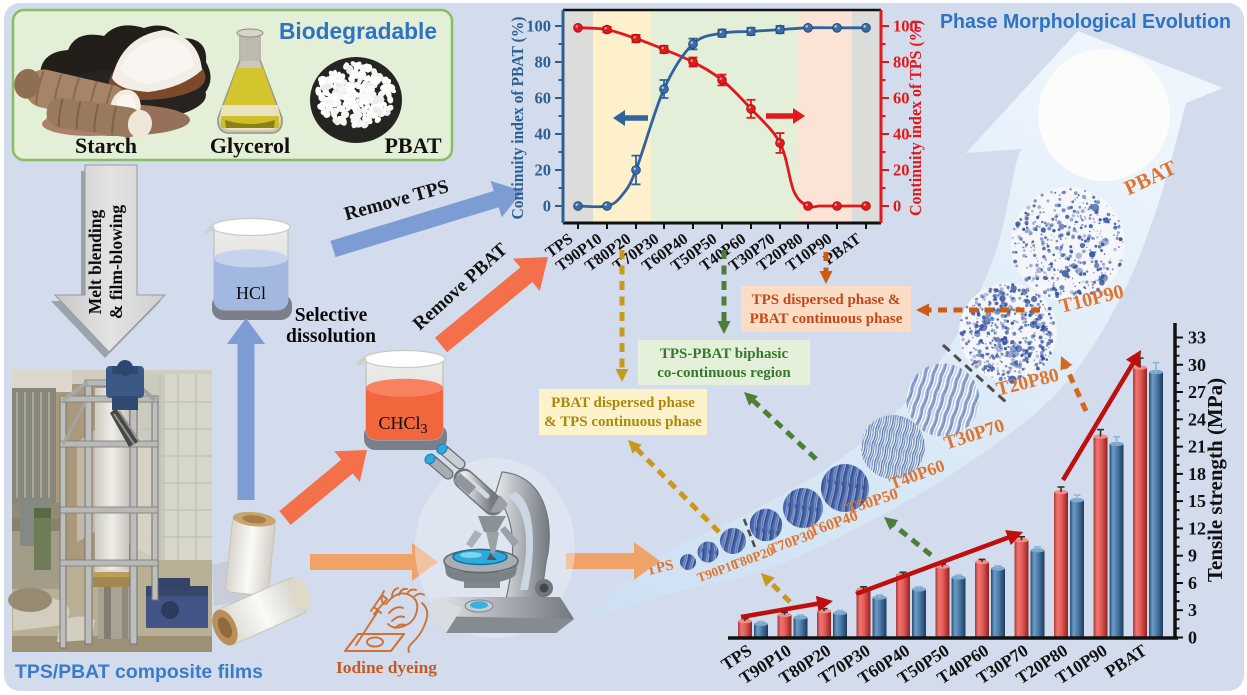 Image resolution: width=1247 pixels, height=695 pixels. I want to click on svg-text: 21, so click(1197, 447).